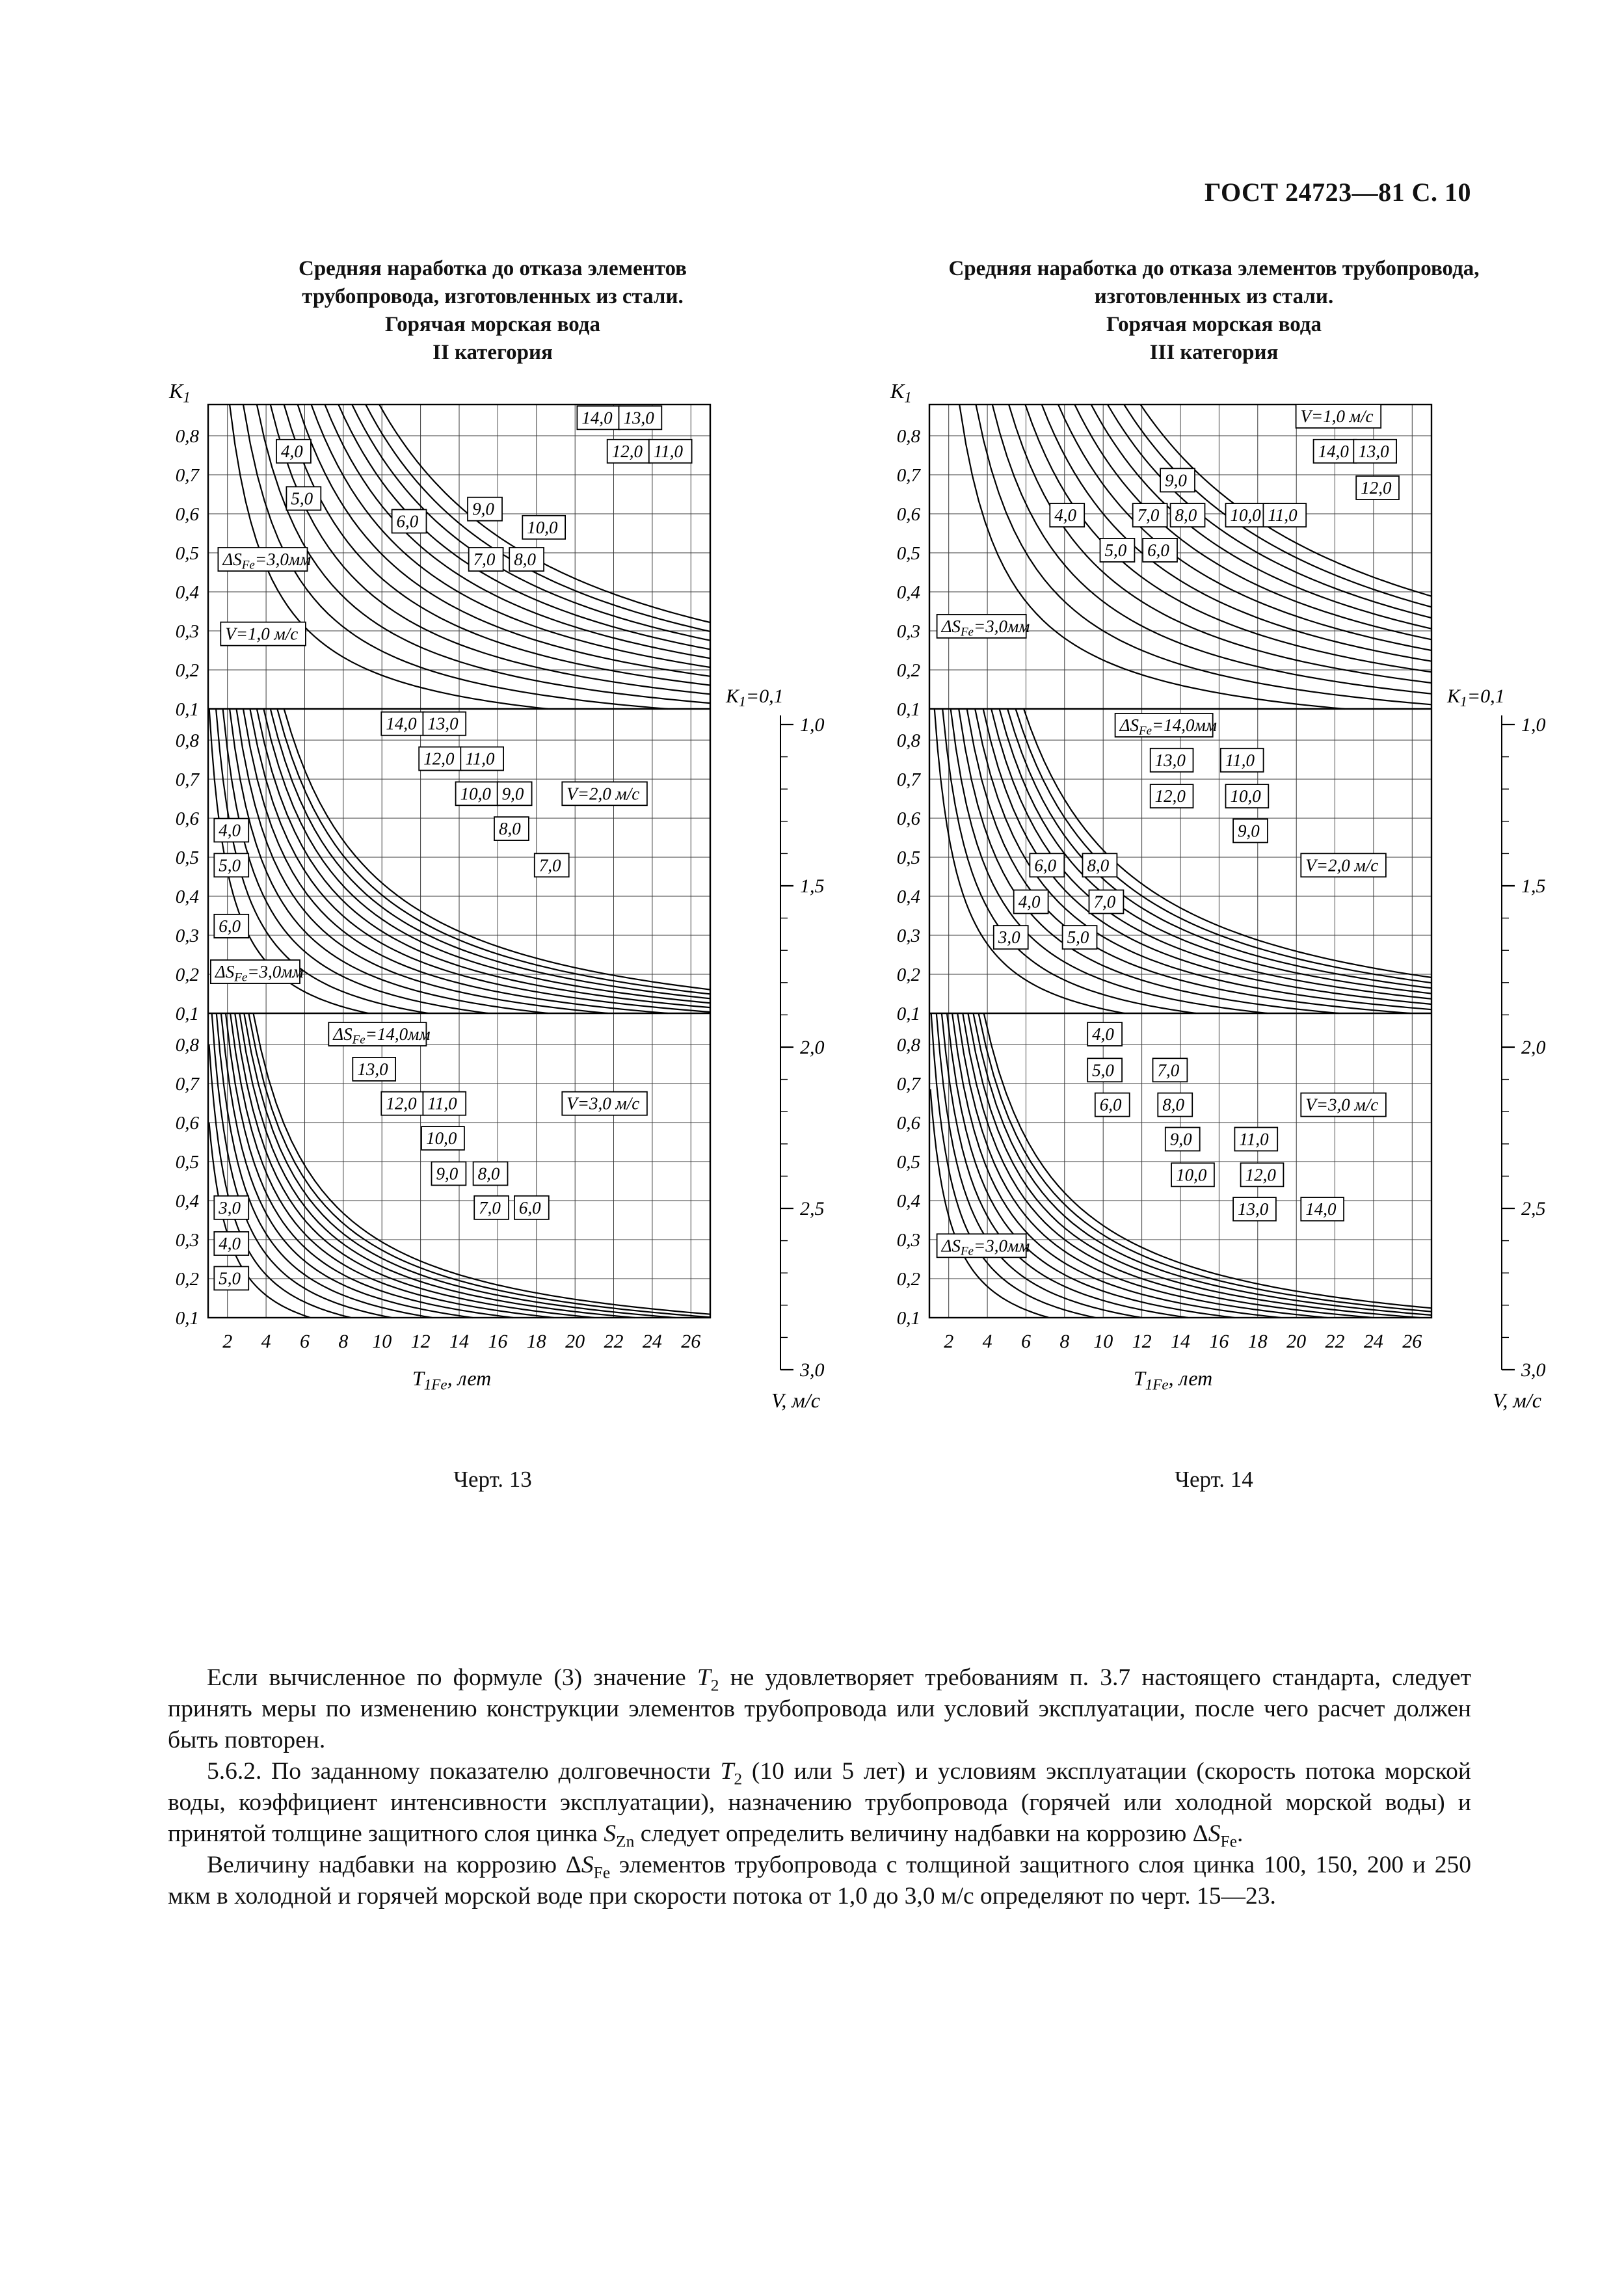 The image size is (1624, 2290). Describe the element at coordinates (187, 592) in the screenshot. I see `svg-text: 0,4` at that location.